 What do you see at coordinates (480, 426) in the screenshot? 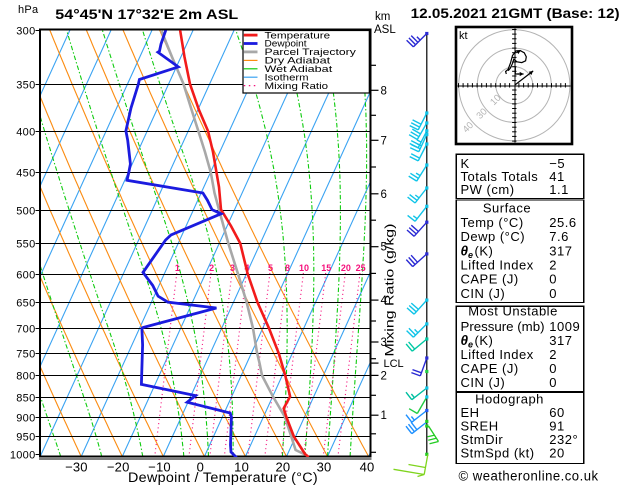
I see `svg-text: SREH` at bounding box center [480, 426].